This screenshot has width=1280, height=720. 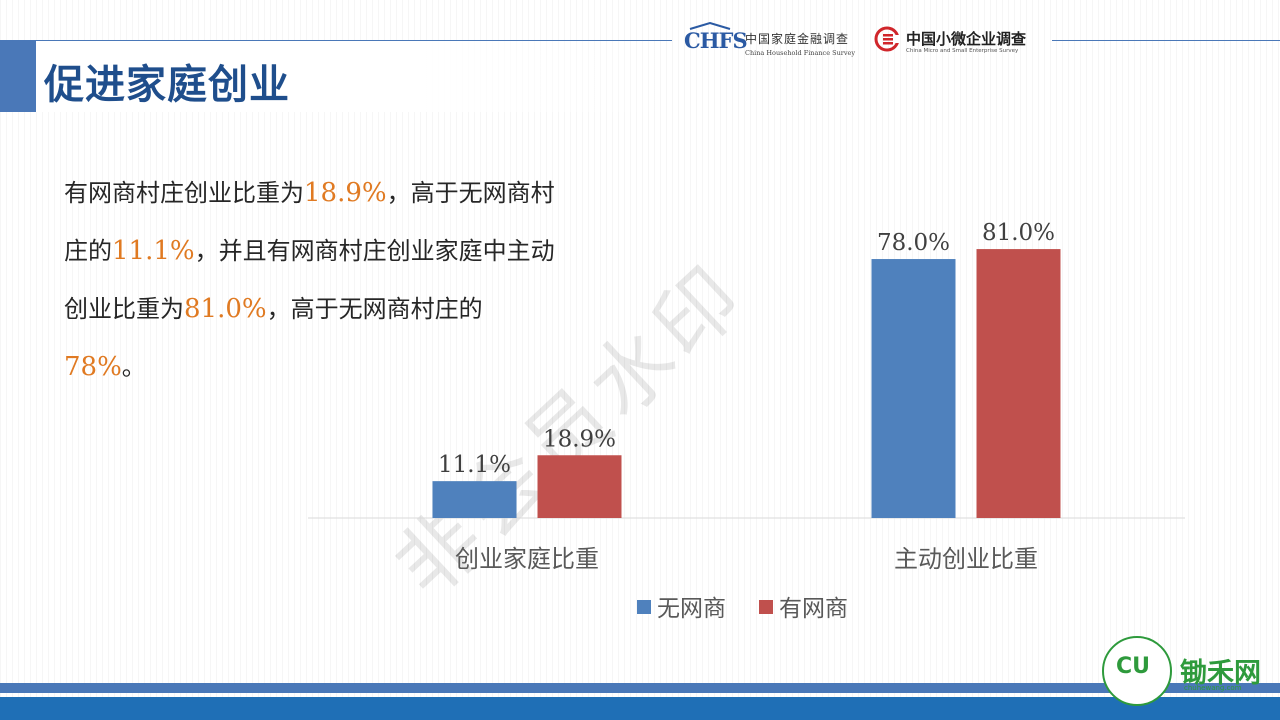 What do you see at coordinates (527, 559) in the screenshot?
I see `category-label-0: 创业家庭比重` at bounding box center [527, 559].